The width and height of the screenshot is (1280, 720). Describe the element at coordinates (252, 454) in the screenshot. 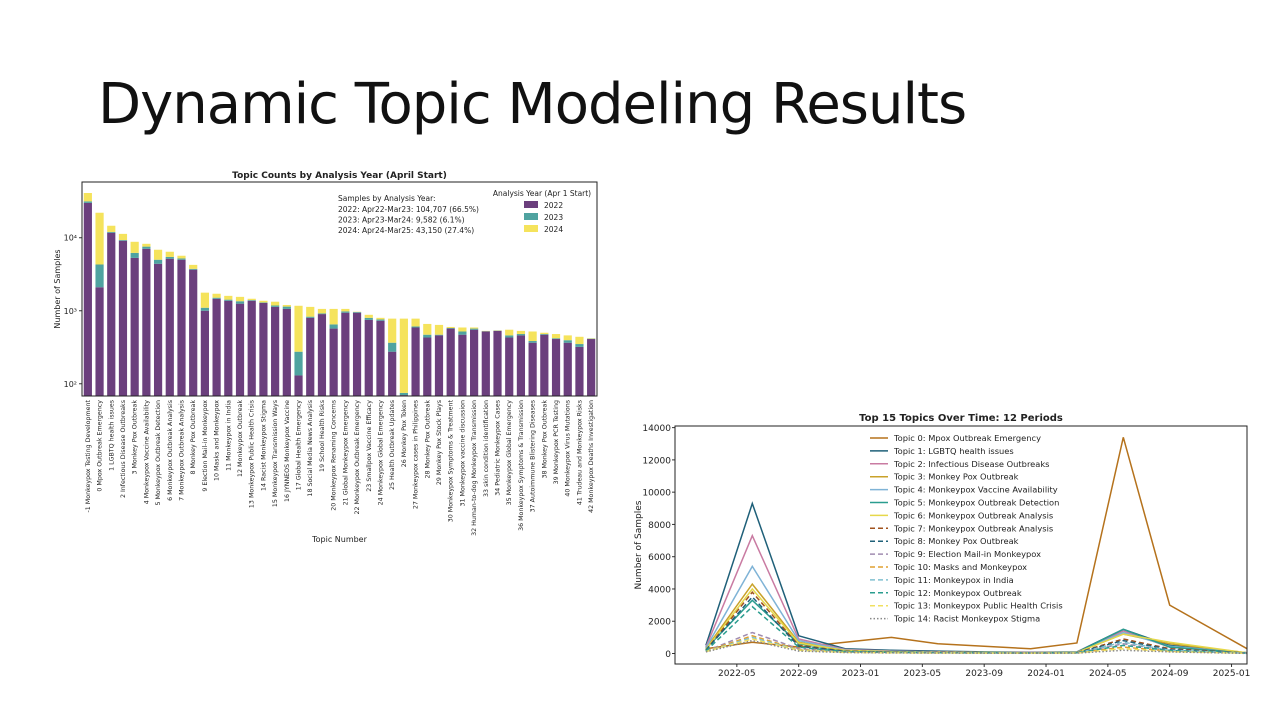

I see `x-tick-label: 13 Monkeypox Public Health Crisis` at that location.